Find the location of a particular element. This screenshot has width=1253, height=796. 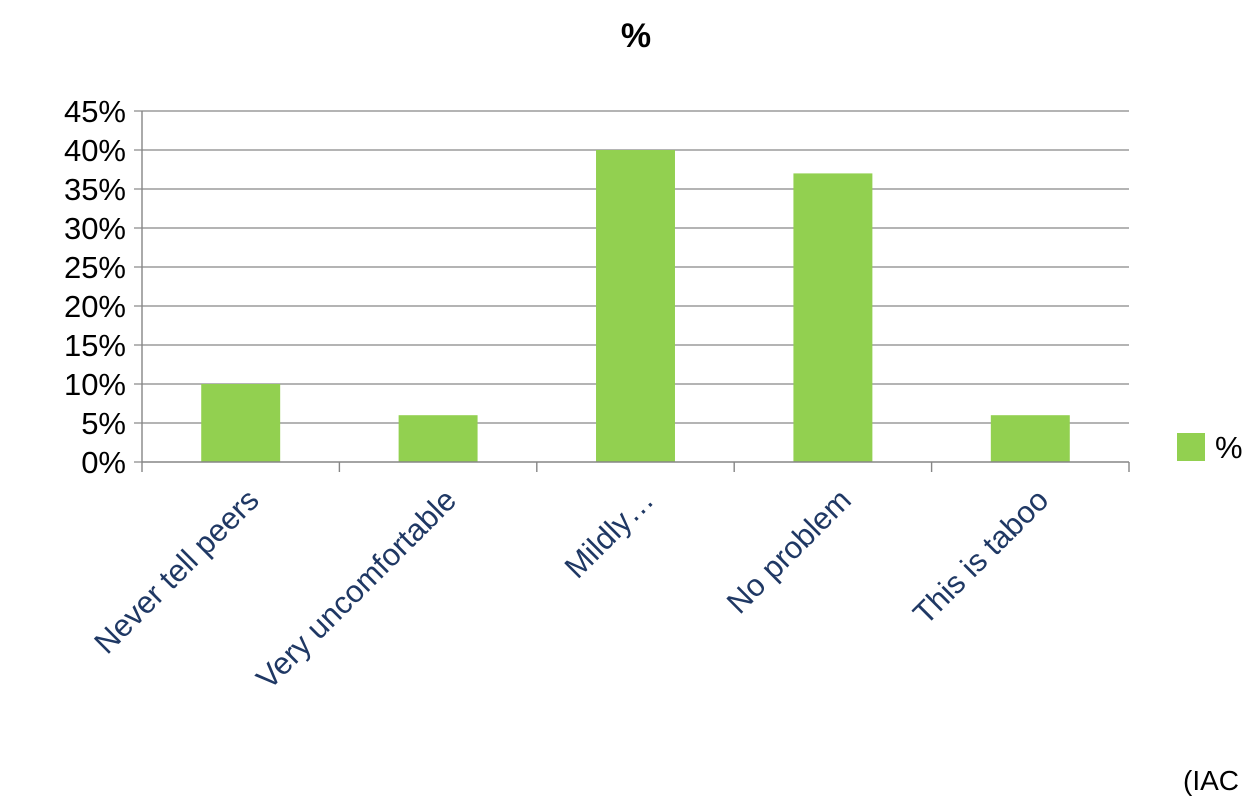

chart-title: % is located at coordinates (636, 36).